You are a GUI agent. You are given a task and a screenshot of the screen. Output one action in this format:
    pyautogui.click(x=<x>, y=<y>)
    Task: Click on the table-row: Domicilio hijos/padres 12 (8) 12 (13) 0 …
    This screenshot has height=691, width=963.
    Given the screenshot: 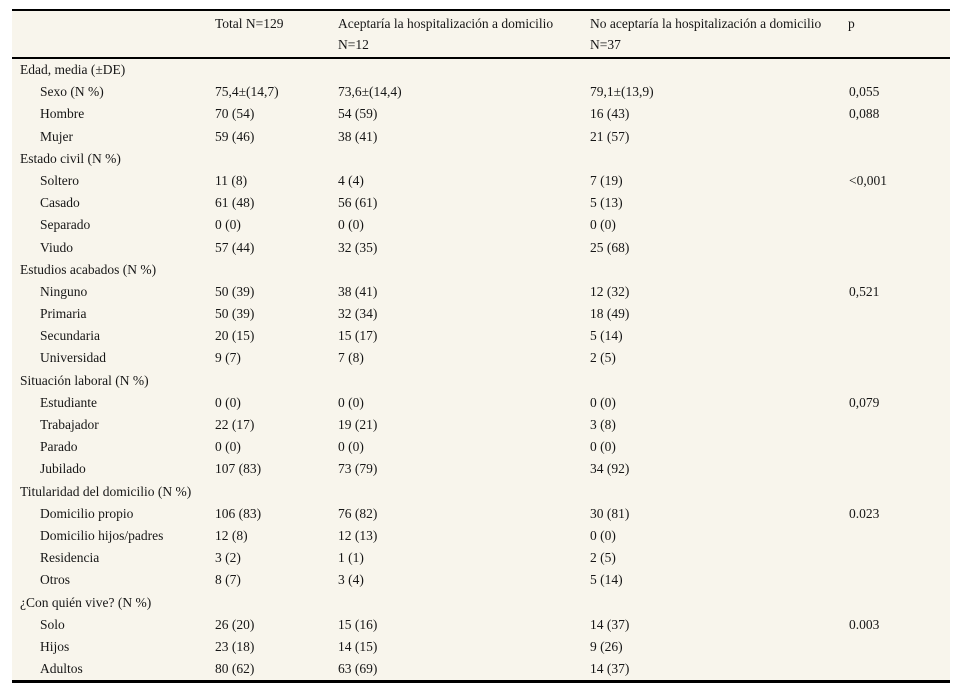 What is the action you would take?
    pyautogui.click(x=481, y=536)
    